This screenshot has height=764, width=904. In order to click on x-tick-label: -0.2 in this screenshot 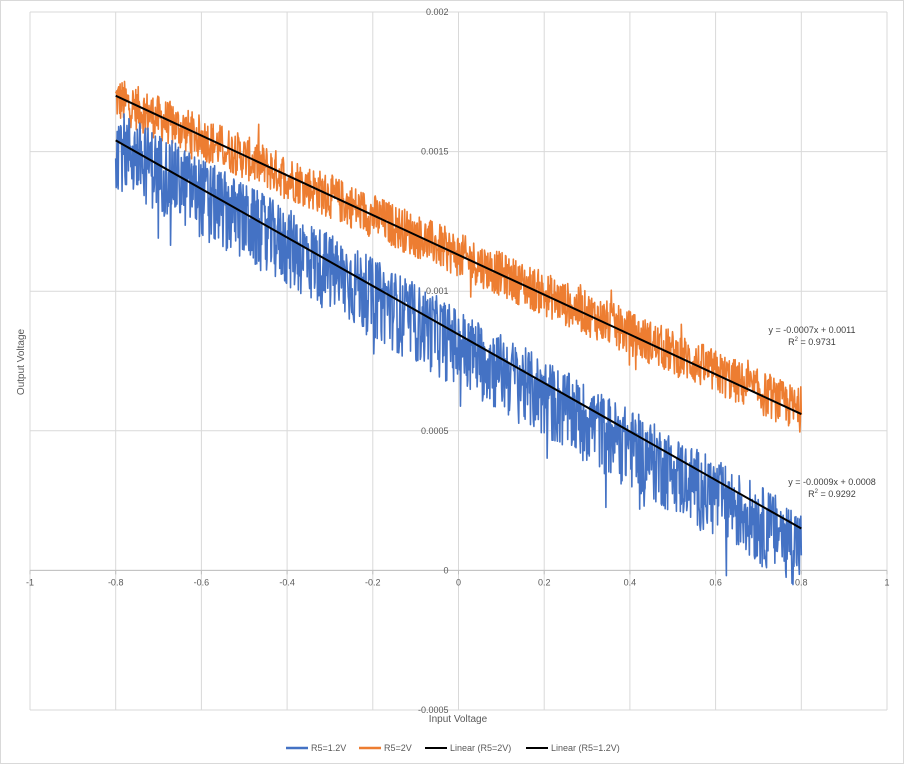, I will do `click(373, 582)`.